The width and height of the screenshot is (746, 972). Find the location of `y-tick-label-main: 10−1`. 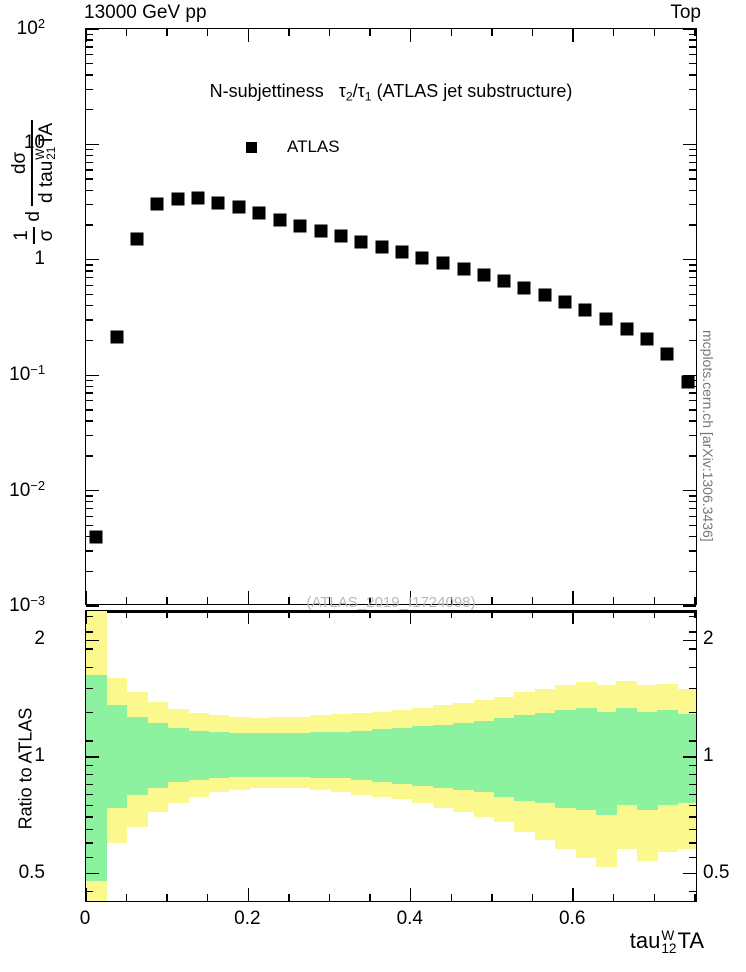

y-tick-label-main: 10−1 is located at coordinates (27, 374).